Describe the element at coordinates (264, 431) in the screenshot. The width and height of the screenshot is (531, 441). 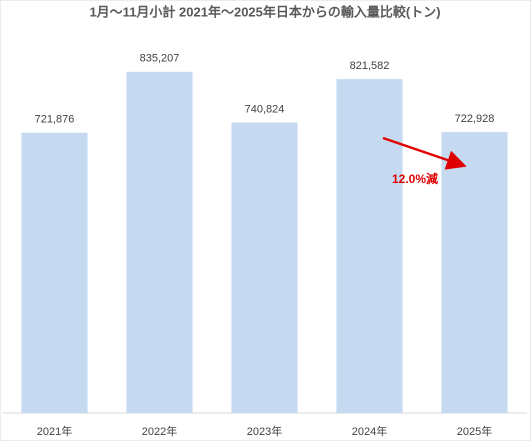
I see `x-tick-label: 2023年` at that location.